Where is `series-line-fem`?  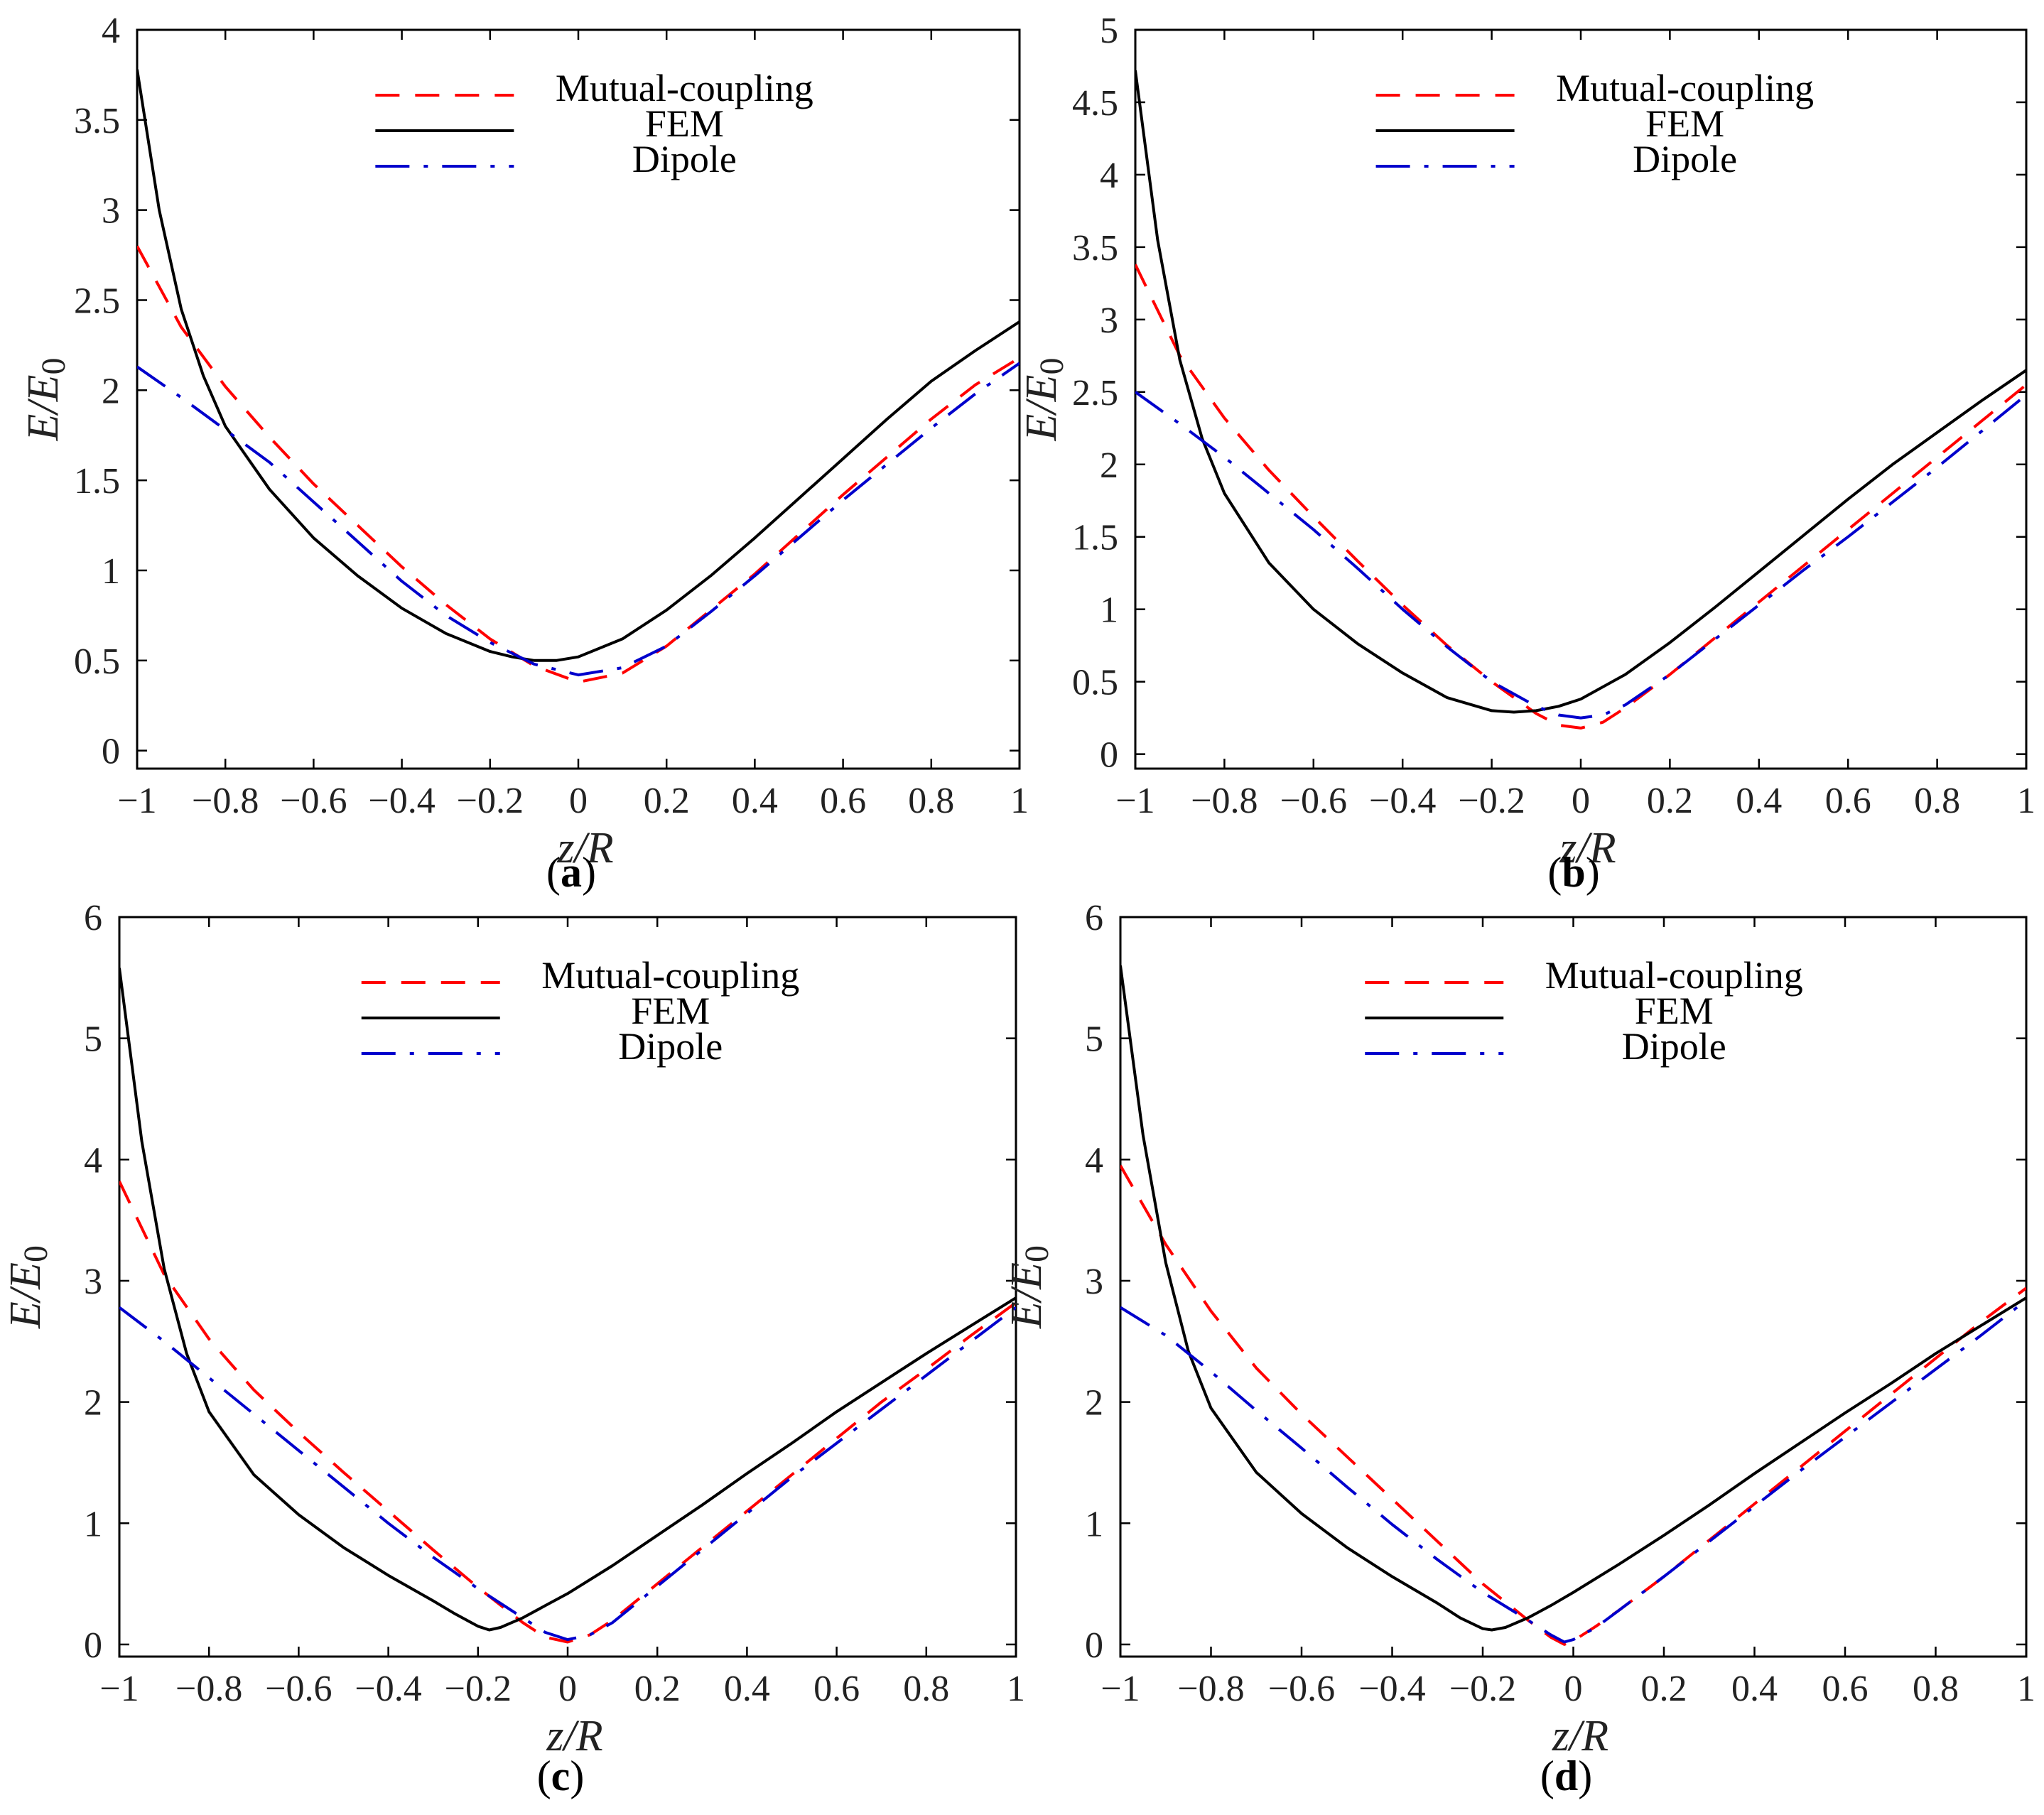 series-line-fem is located at coordinates (578, 365).